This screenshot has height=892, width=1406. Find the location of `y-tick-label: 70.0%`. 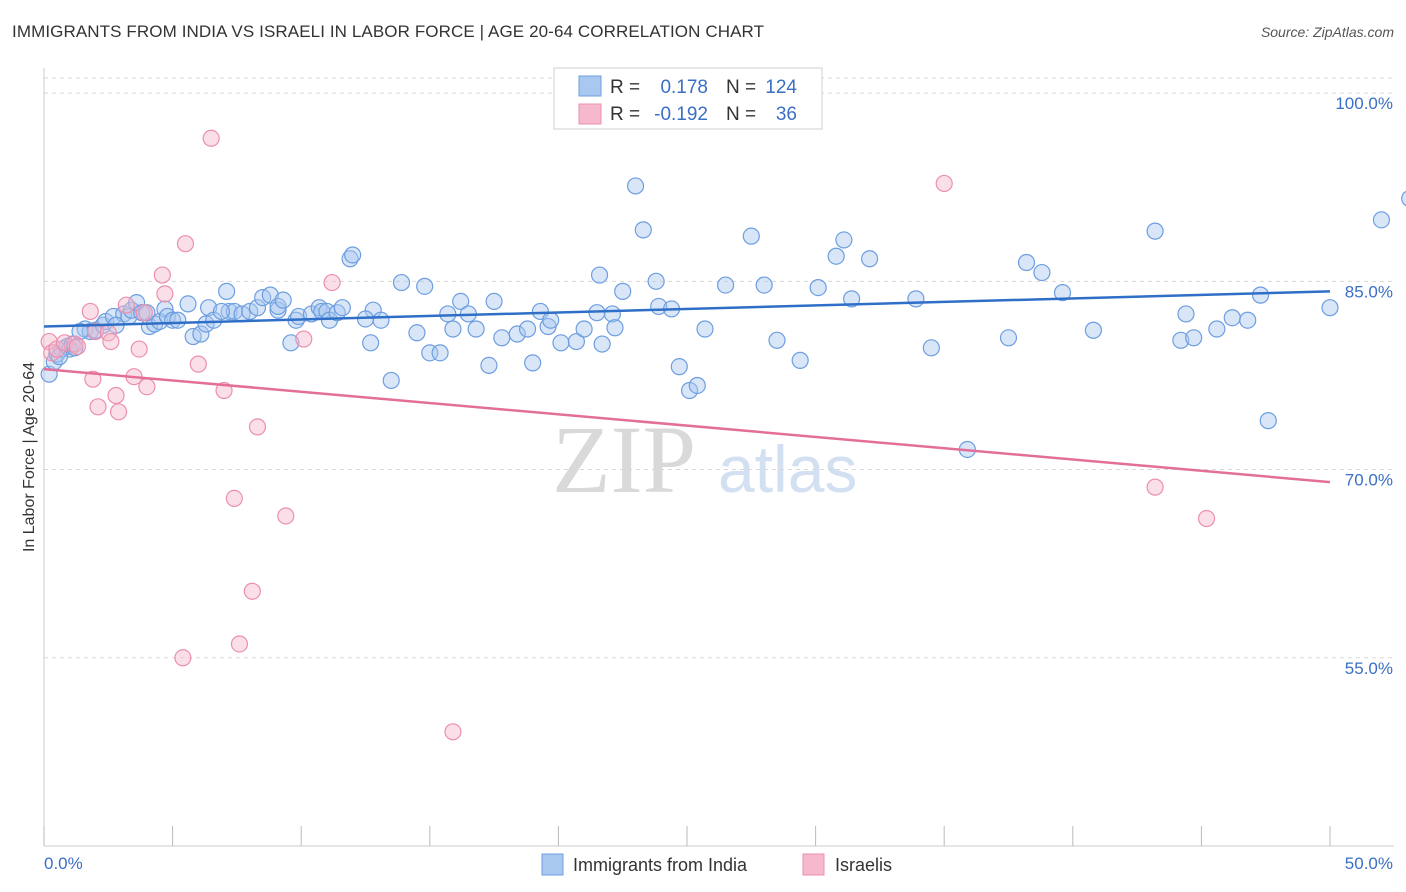

y-tick-label: 70.0% is located at coordinates (1369, 480).